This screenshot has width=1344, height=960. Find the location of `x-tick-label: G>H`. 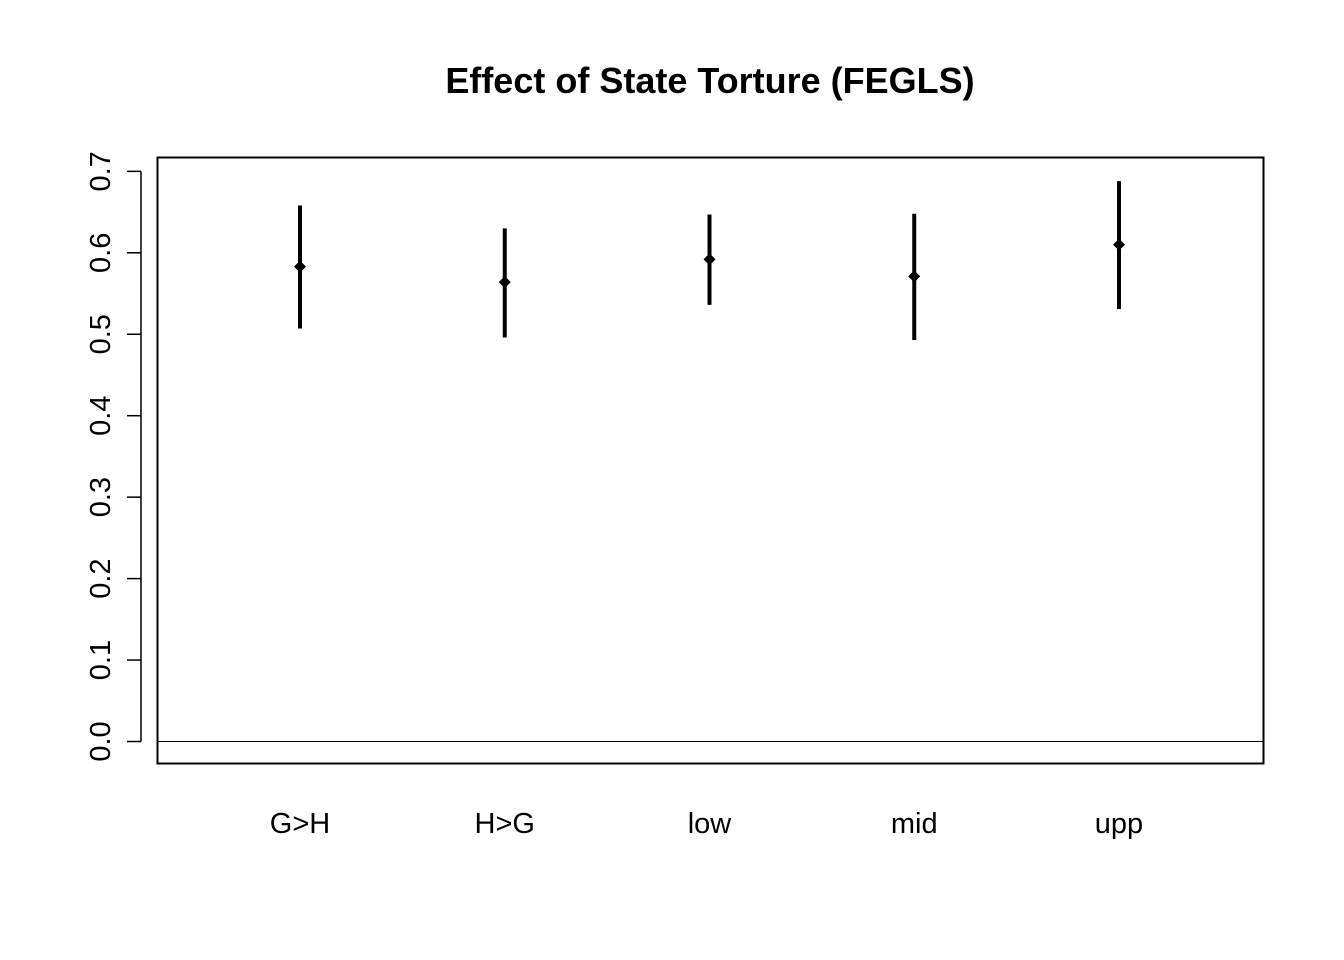

x-tick-label: G>H is located at coordinates (300, 824).